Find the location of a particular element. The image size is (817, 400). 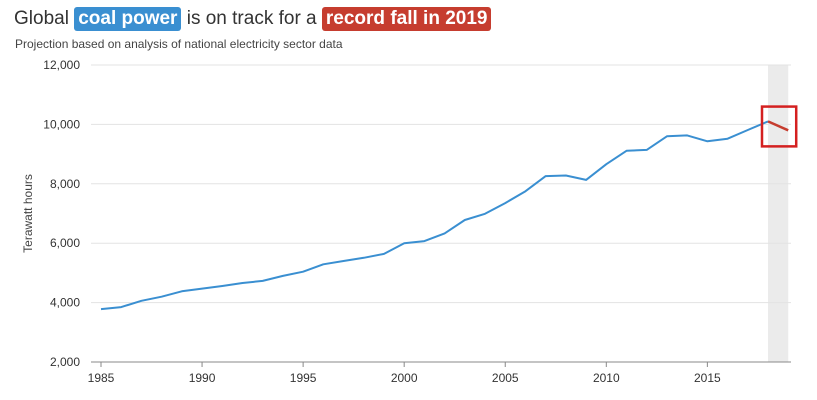

y-tick-label: 8,000 is located at coordinates (65, 184).